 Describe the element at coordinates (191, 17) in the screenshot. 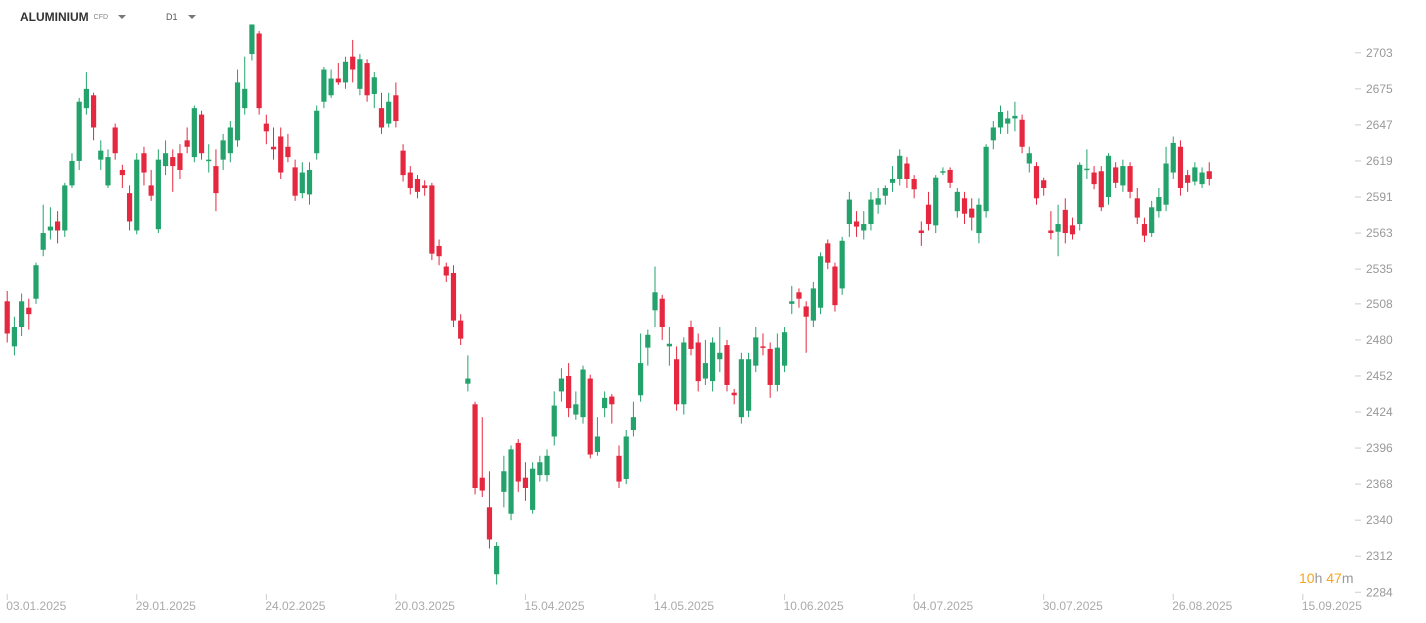

I see `timeframe-dropdown` at that location.